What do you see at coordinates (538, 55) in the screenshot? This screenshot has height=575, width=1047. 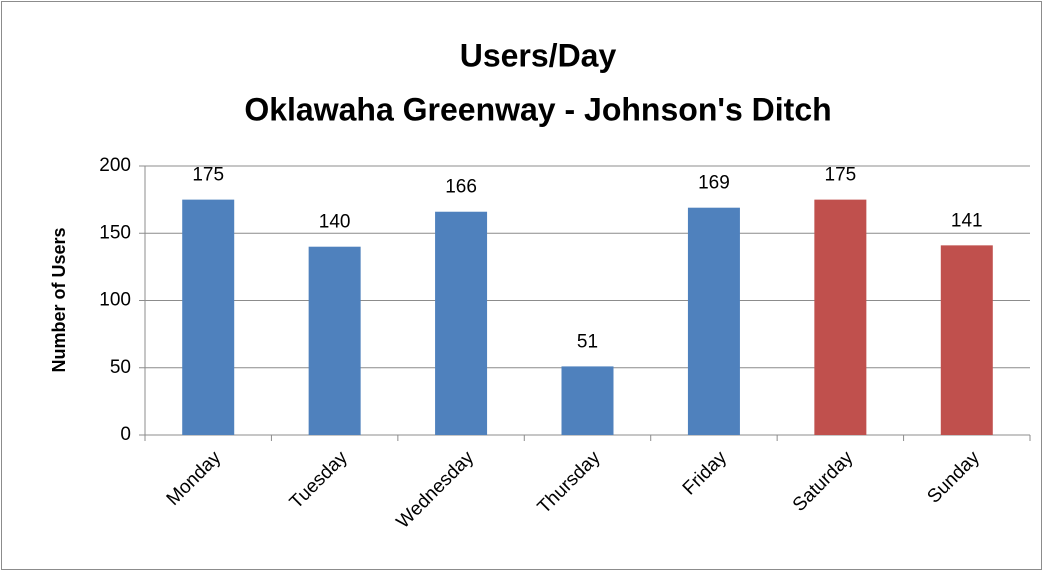 I see `chart-title: Users/Day` at bounding box center [538, 55].